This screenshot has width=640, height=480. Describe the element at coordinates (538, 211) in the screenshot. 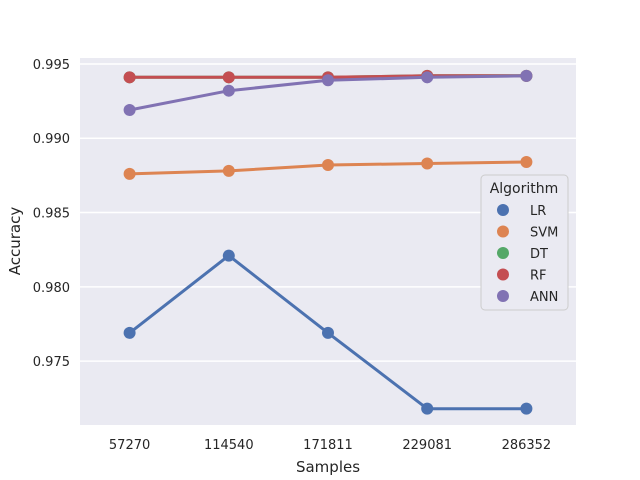

I see `legend-label: LR` at that location.